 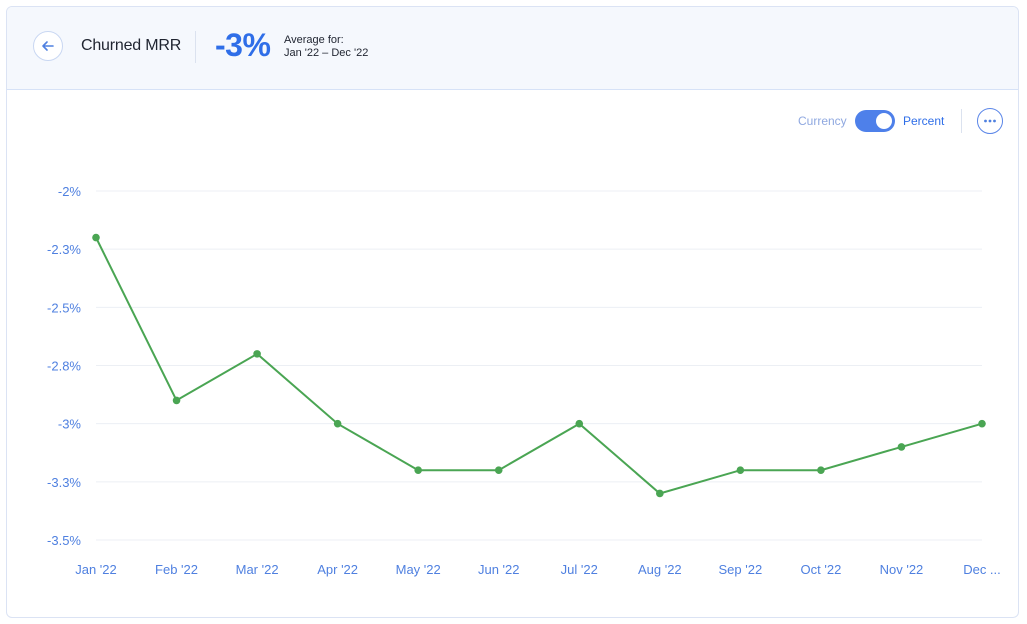 What do you see at coordinates (314, 40) in the screenshot?
I see `average-label: Average for:` at bounding box center [314, 40].